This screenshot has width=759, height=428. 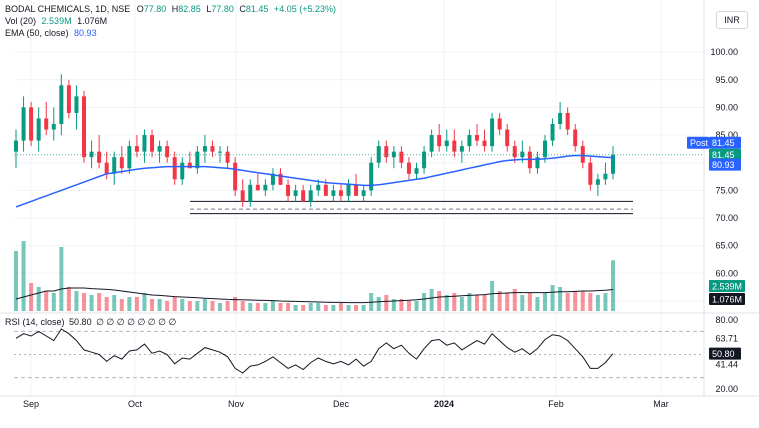 I want to click on high-label: H, so click(x=175, y=9).